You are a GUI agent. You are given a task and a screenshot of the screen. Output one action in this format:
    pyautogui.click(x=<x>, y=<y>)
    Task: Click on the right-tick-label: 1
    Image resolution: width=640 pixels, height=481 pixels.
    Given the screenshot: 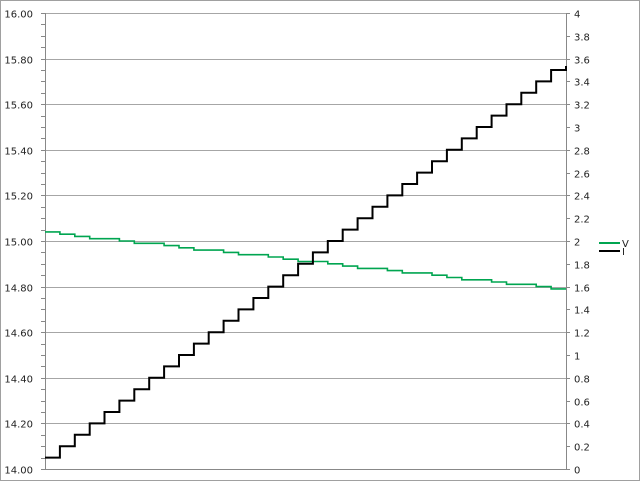 What is the action you would take?
    pyautogui.click(x=577, y=357)
    